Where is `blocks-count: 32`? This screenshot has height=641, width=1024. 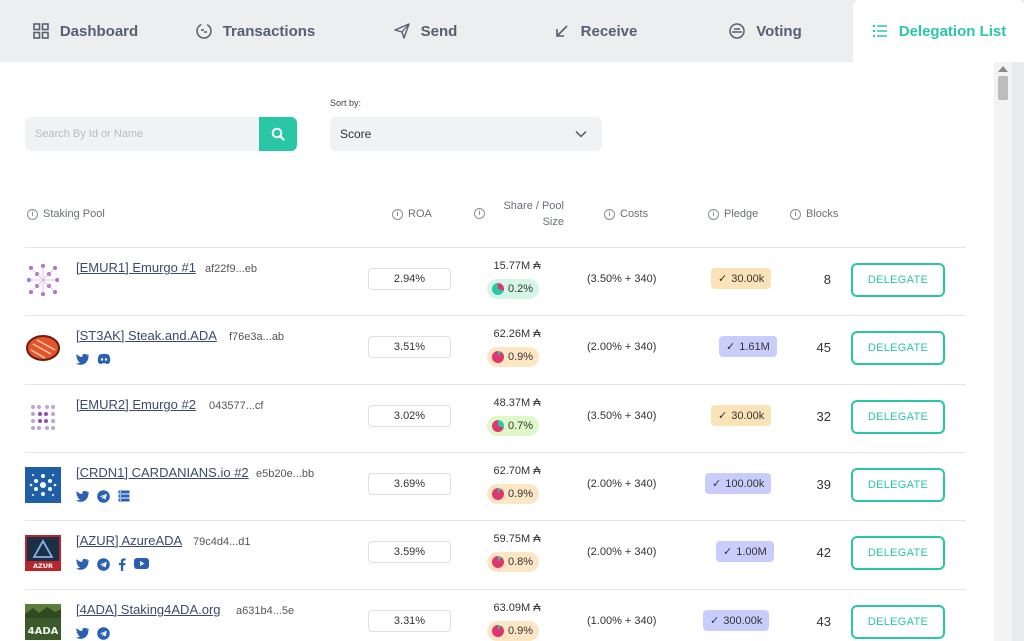 blocks-count: 32 is located at coordinates (823, 416).